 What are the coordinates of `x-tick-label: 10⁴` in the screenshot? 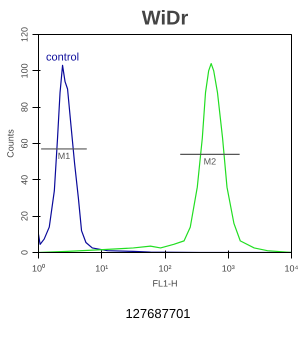 It's located at (291, 269).